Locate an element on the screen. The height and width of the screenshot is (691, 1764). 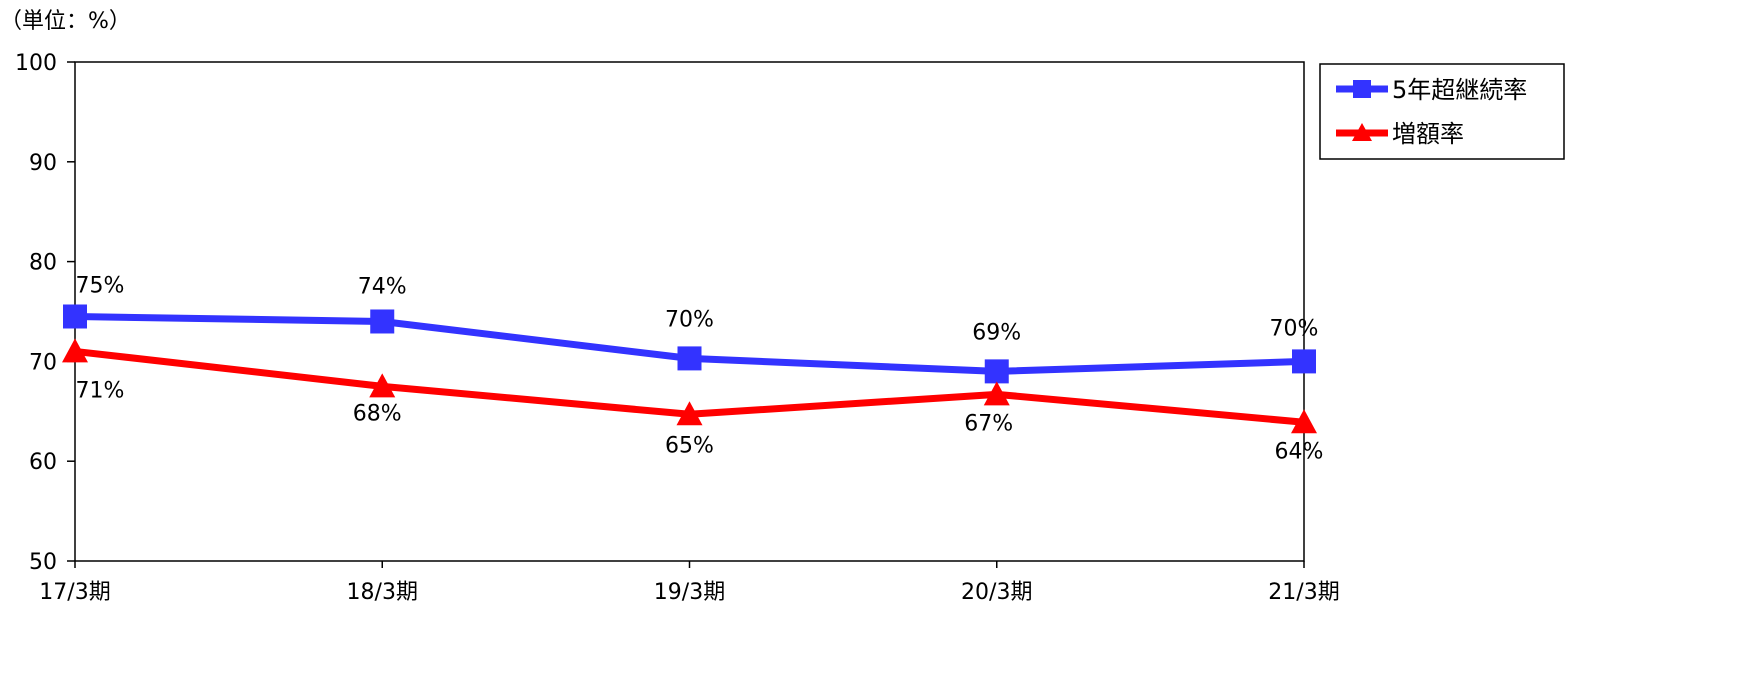
legend-item-increase-rate-label: 増額率 is located at coordinates (1428, 134).